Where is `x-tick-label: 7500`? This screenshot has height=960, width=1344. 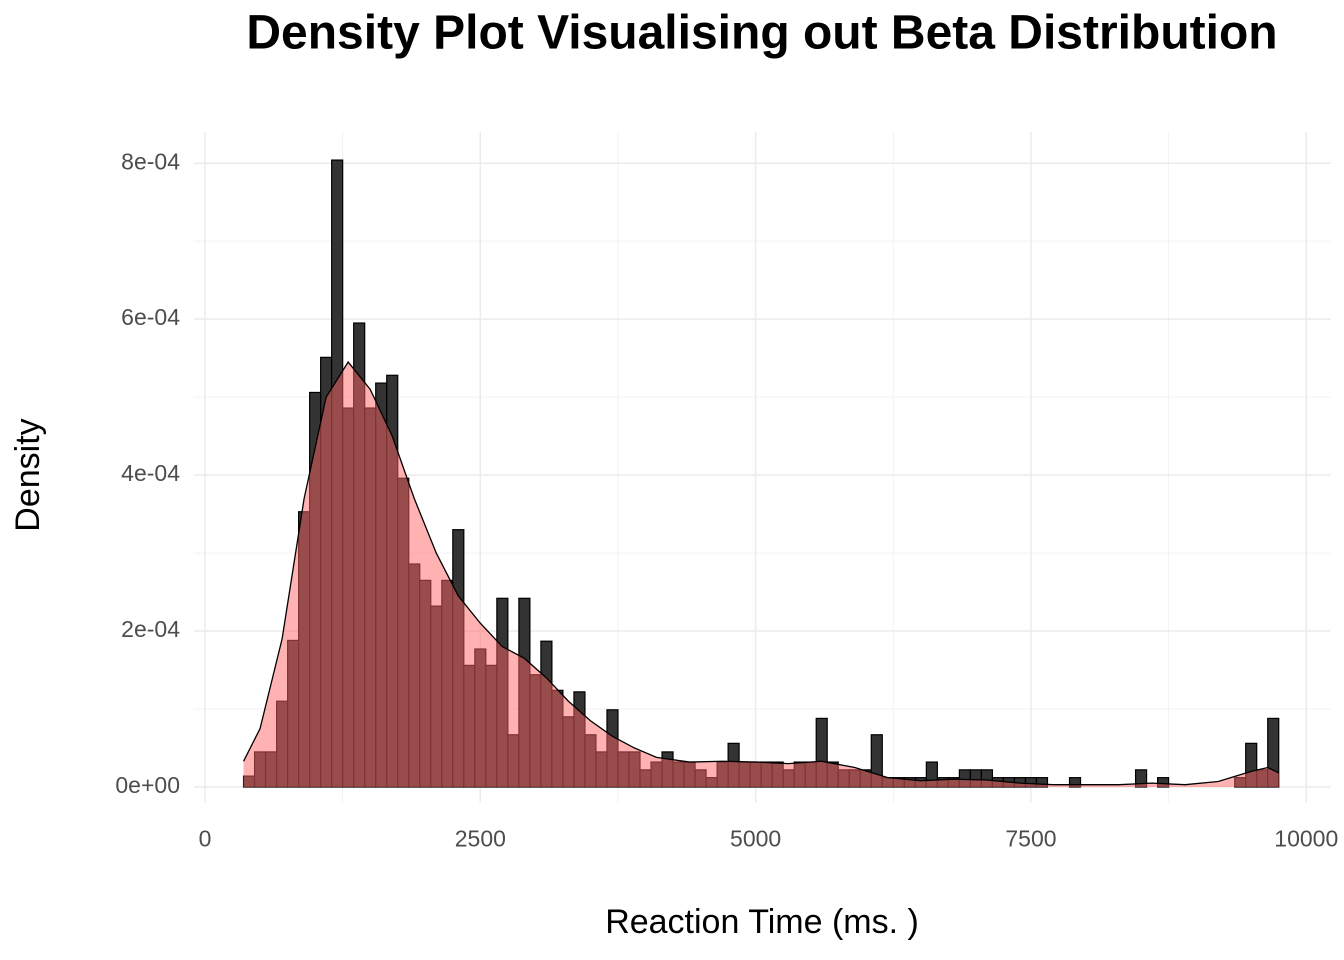 x-tick-label: 7500 is located at coordinates (1030, 839).